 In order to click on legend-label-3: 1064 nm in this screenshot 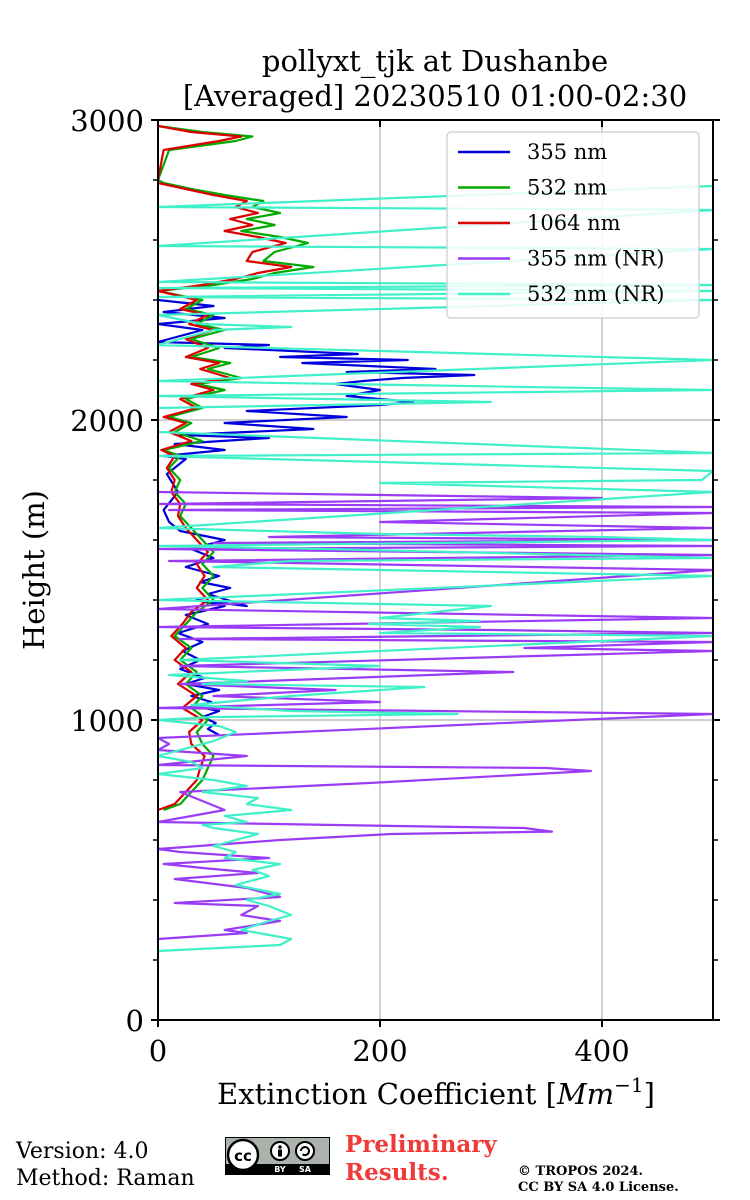, I will do `click(574, 223)`.